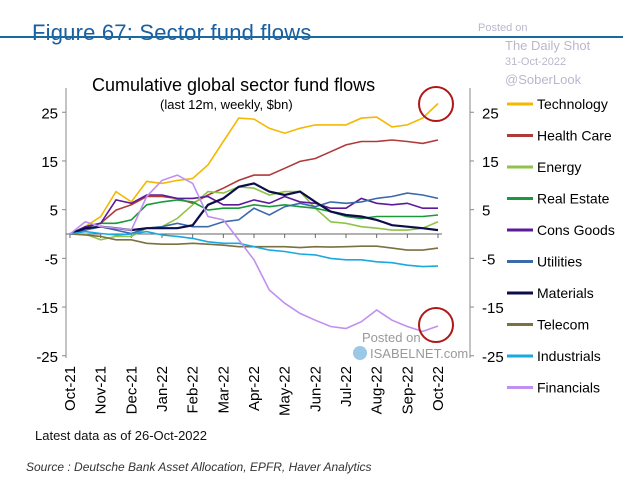  Describe the element at coordinates (493, 308) in the screenshot. I see `y-tick-label-right: -15` at that location.